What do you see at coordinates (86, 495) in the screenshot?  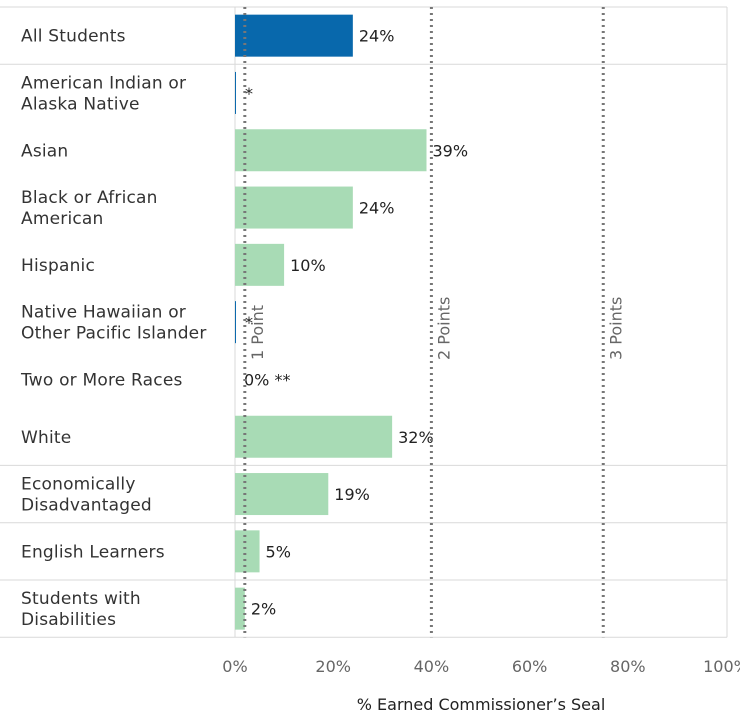 I see `category-label: Economically Disadvantaged` at bounding box center [86, 495].